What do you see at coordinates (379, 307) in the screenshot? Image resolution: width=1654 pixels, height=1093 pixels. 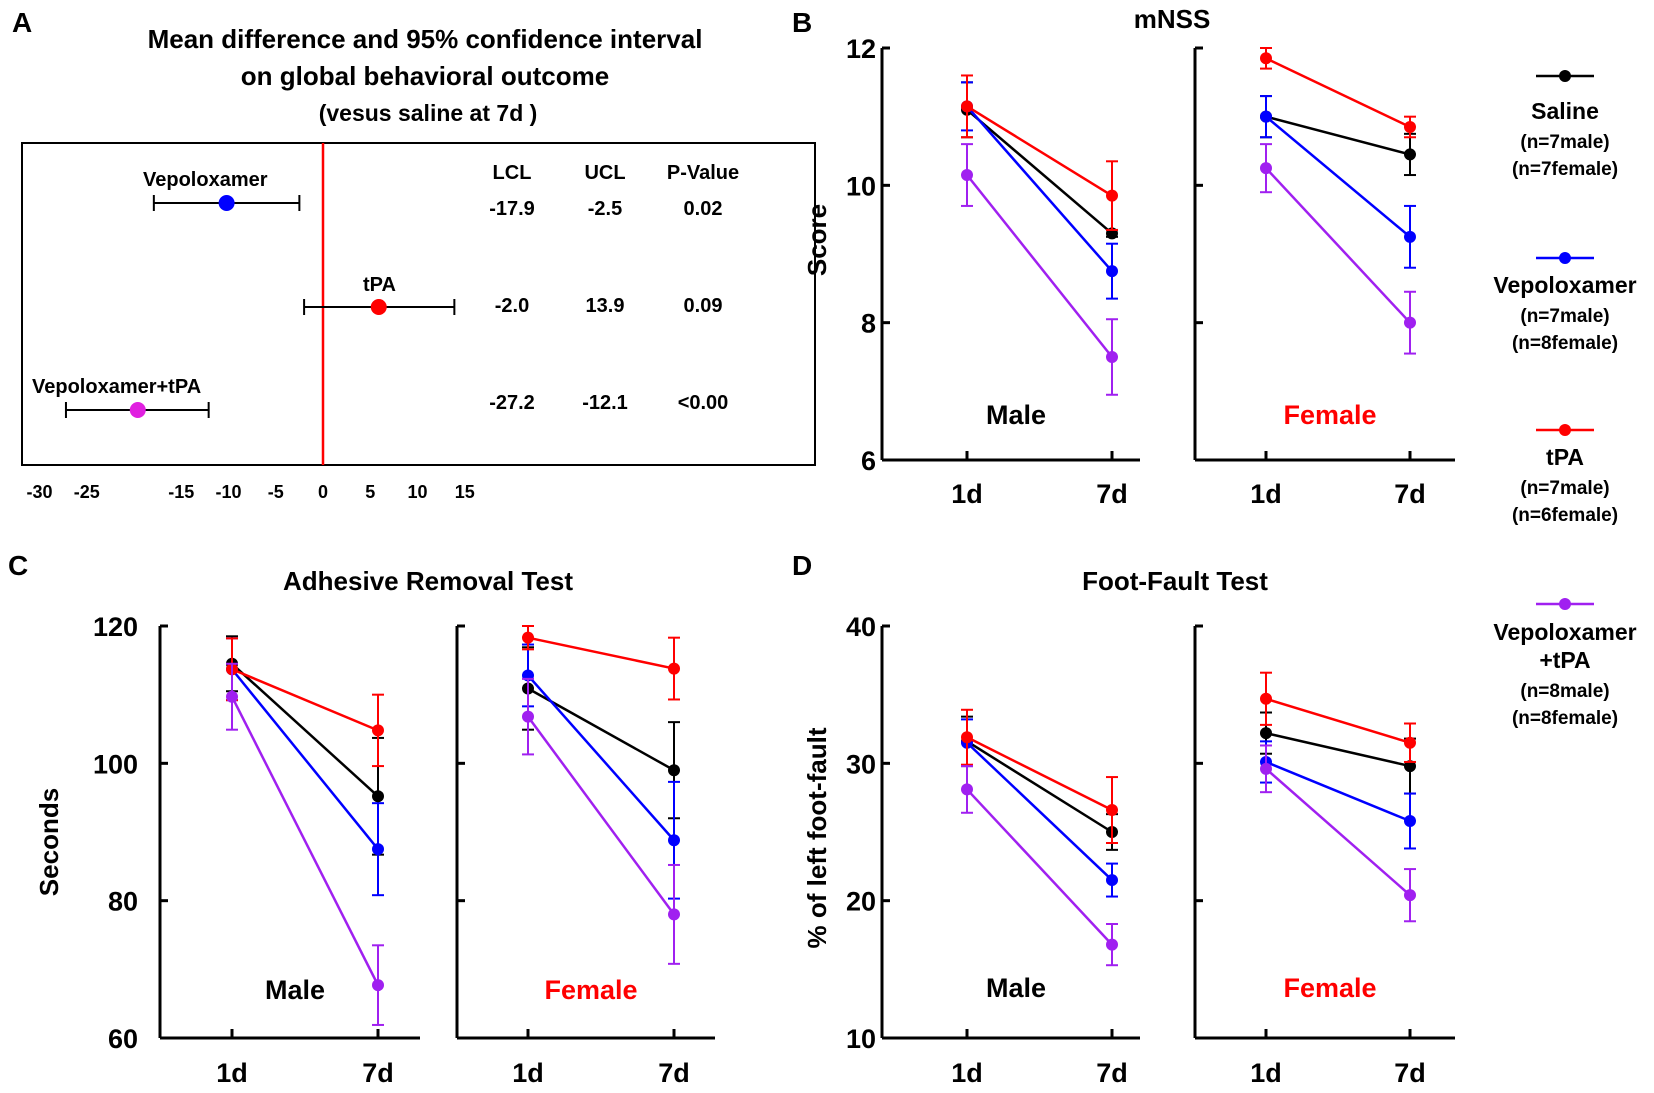 I see `forest-interval-tpa` at bounding box center [379, 307].